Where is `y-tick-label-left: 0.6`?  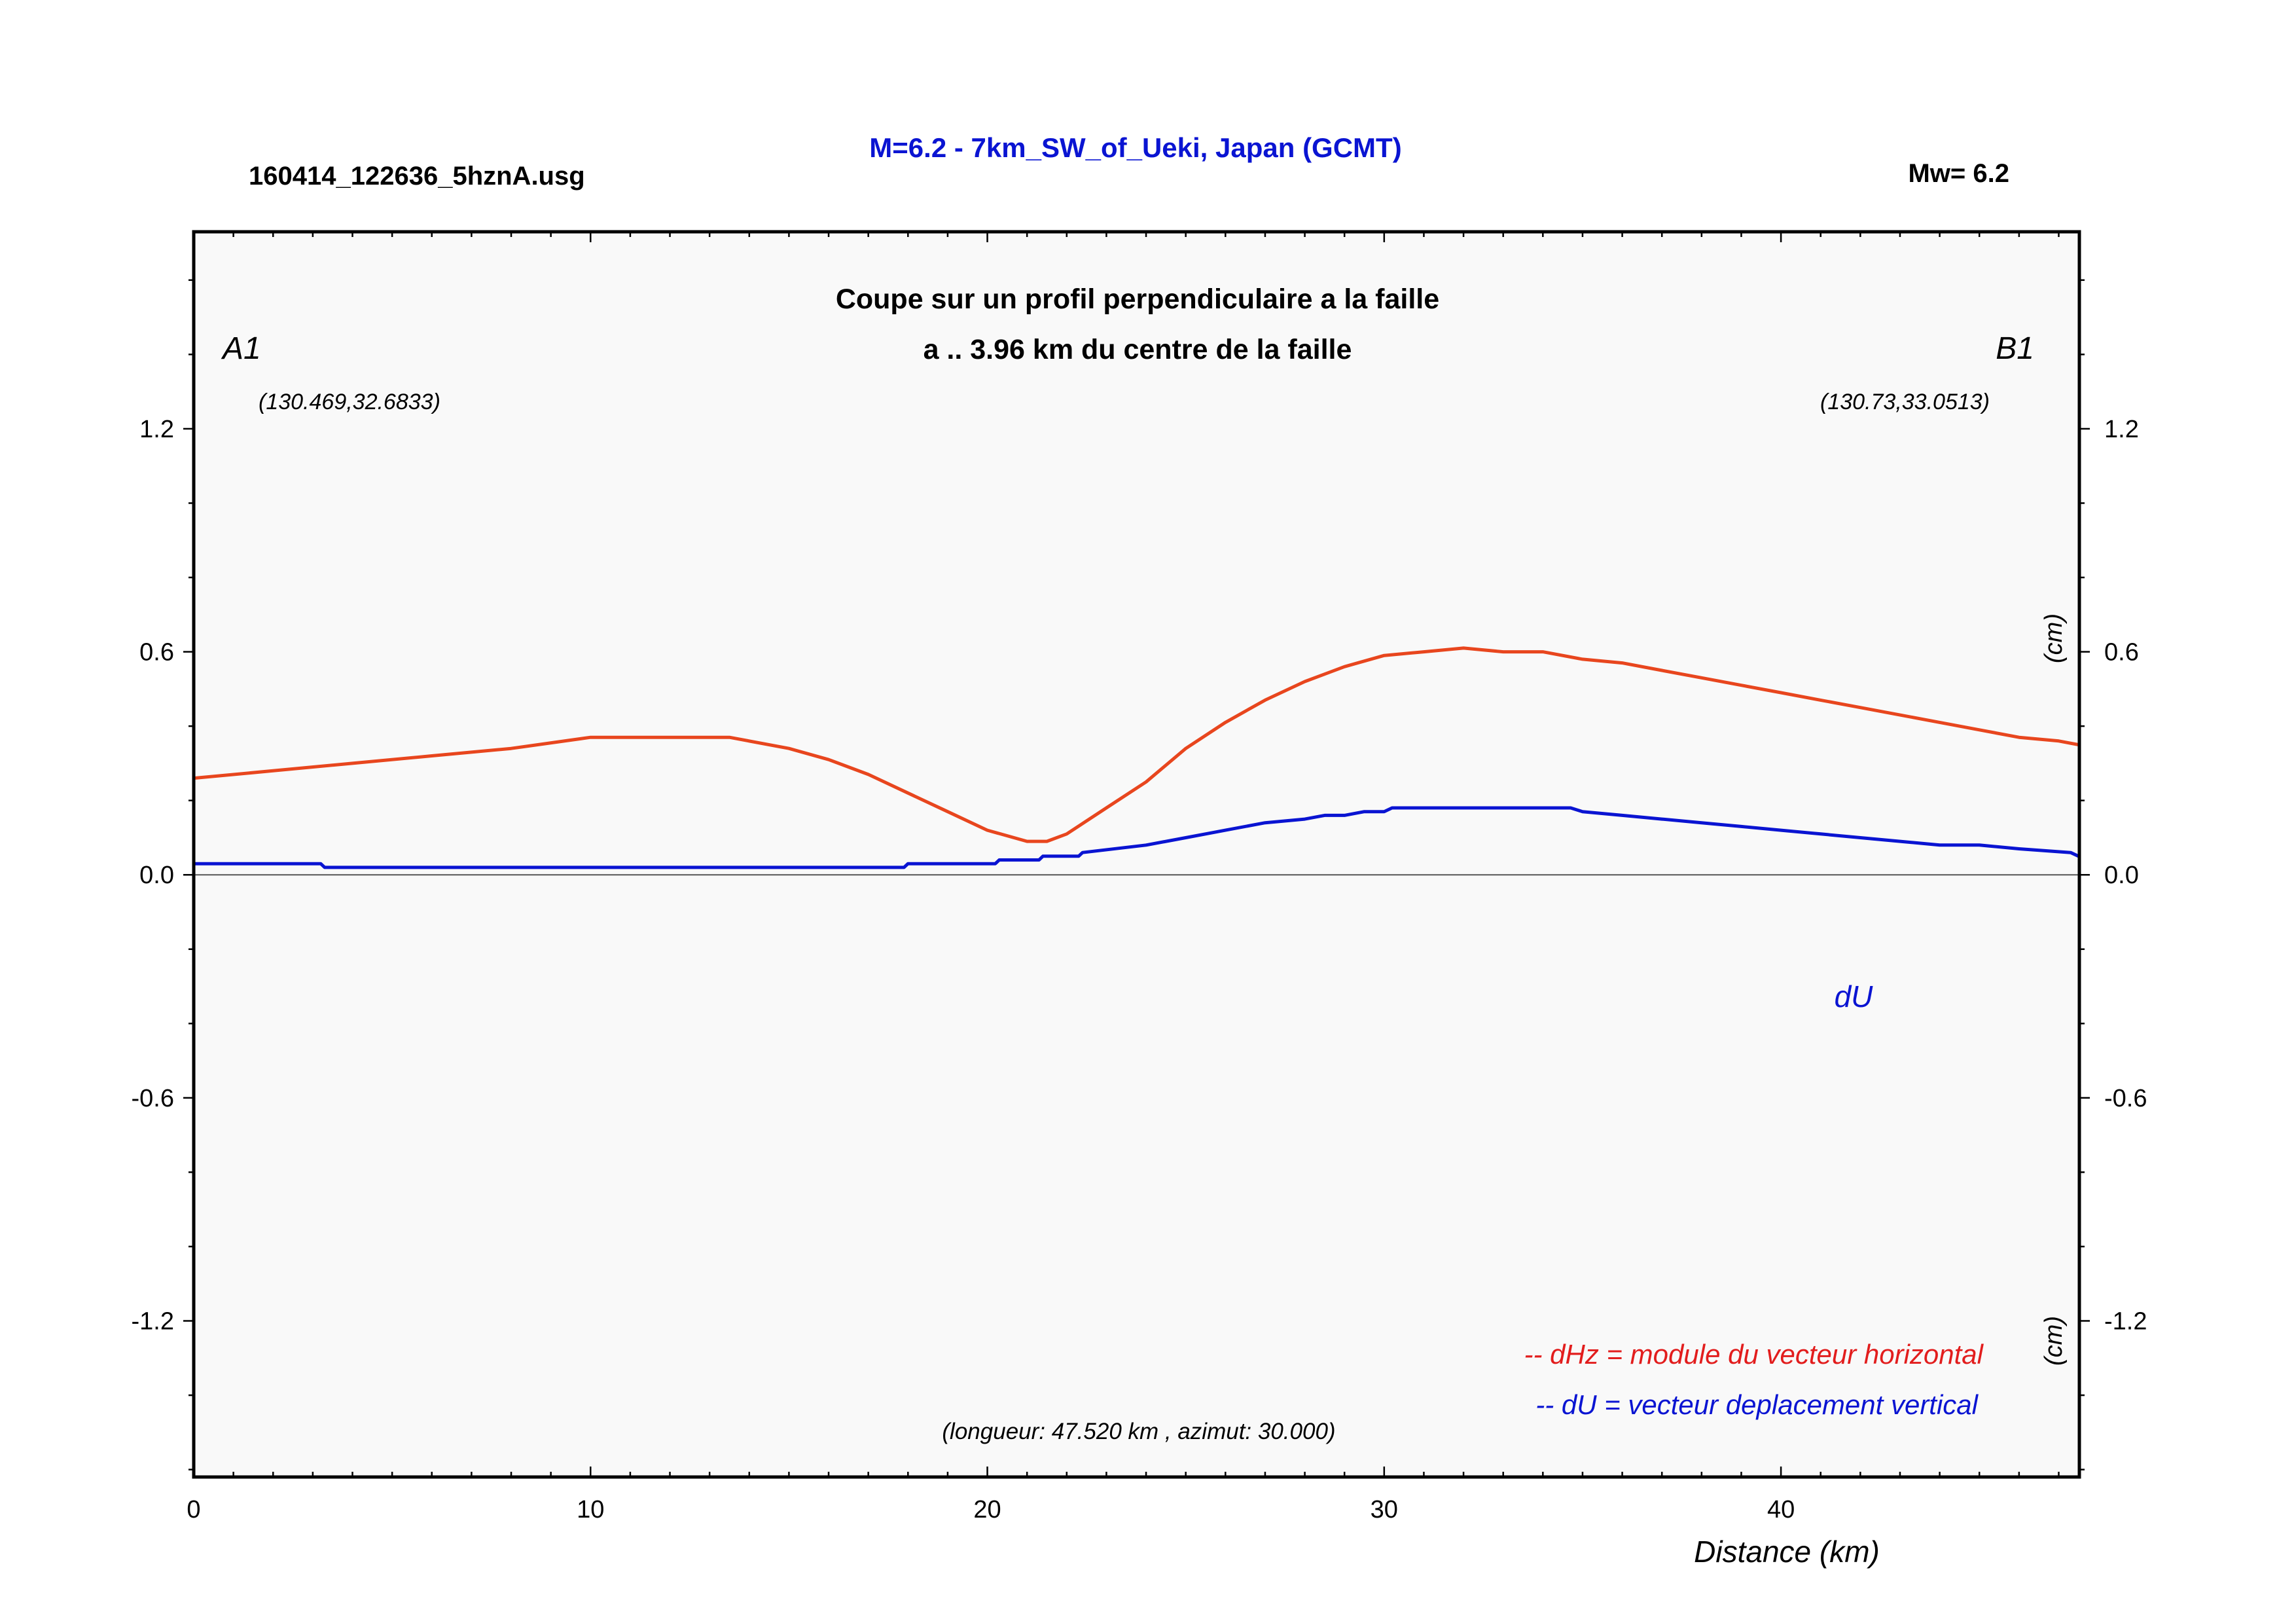
y-tick-label-left: 0.6 is located at coordinates (156, 652).